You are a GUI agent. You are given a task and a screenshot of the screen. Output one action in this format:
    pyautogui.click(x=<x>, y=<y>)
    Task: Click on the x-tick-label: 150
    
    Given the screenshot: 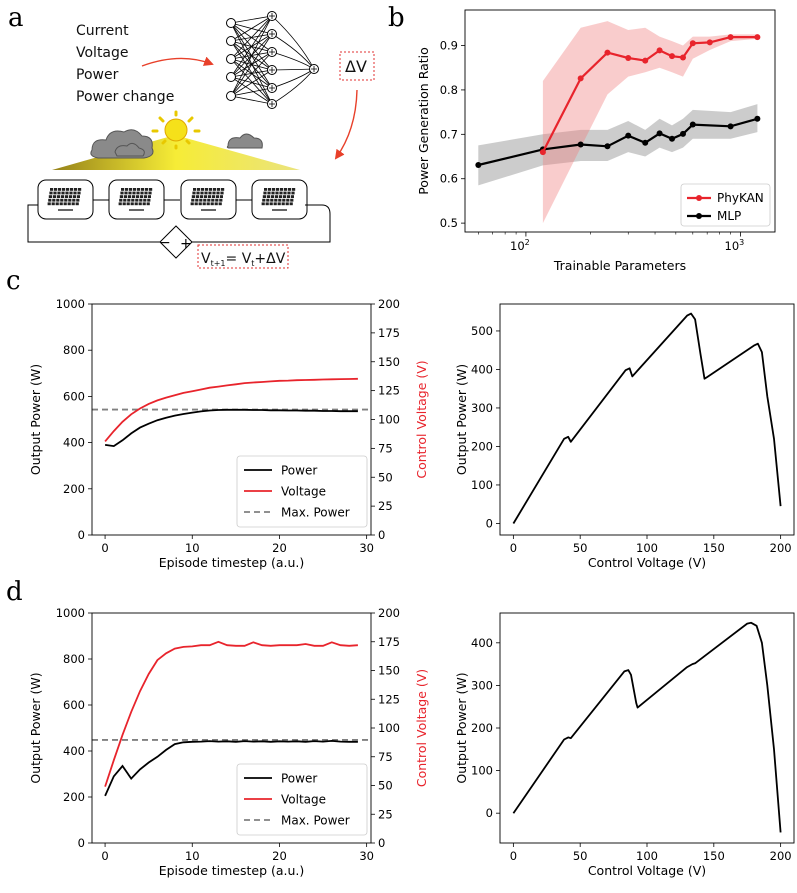 What is the action you would take?
    pyautogui.click(x=714, y=548)
    